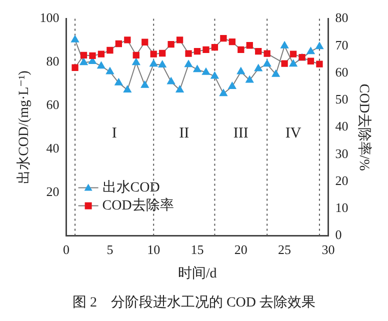  I want to click on annotation: I, so click(114, 134).